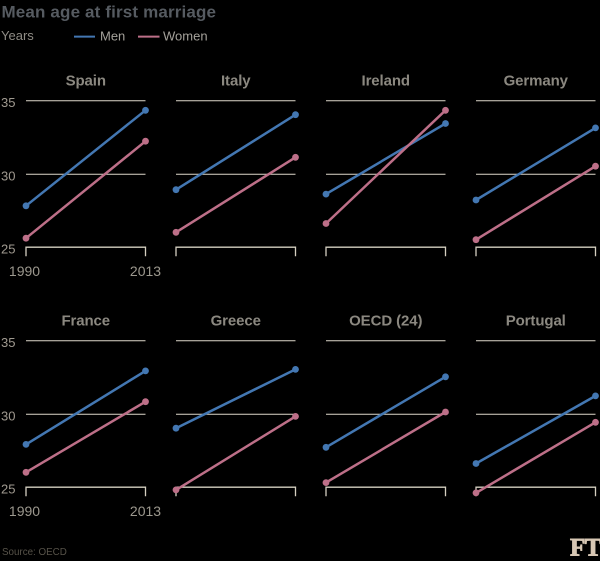  Describe the element at coordinates (585, 546) in the screenshot. I see `svg-text: FT` at that location.